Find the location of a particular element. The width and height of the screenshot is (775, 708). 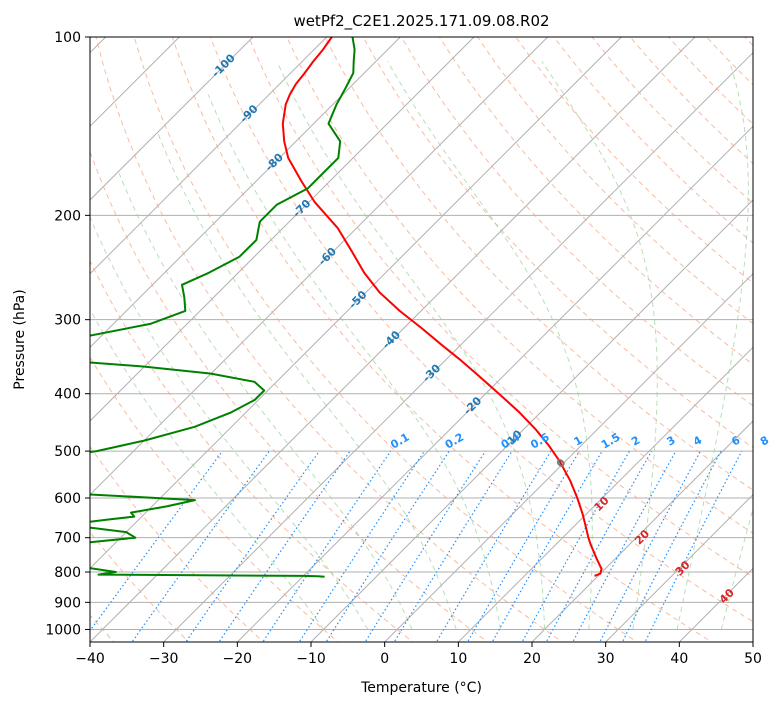

x-tick-label: −10 is located at coordinates (311, 659).